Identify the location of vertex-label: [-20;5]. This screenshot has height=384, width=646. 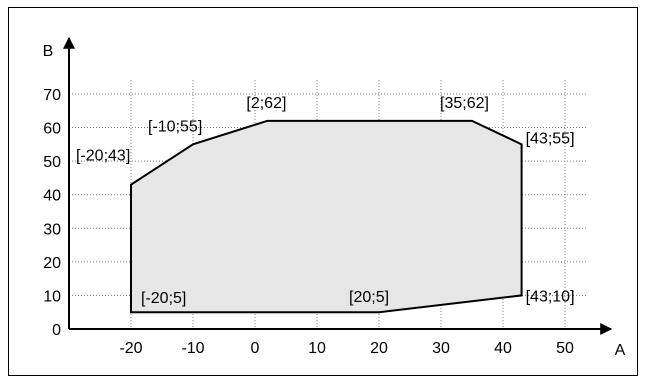
(163, 298).